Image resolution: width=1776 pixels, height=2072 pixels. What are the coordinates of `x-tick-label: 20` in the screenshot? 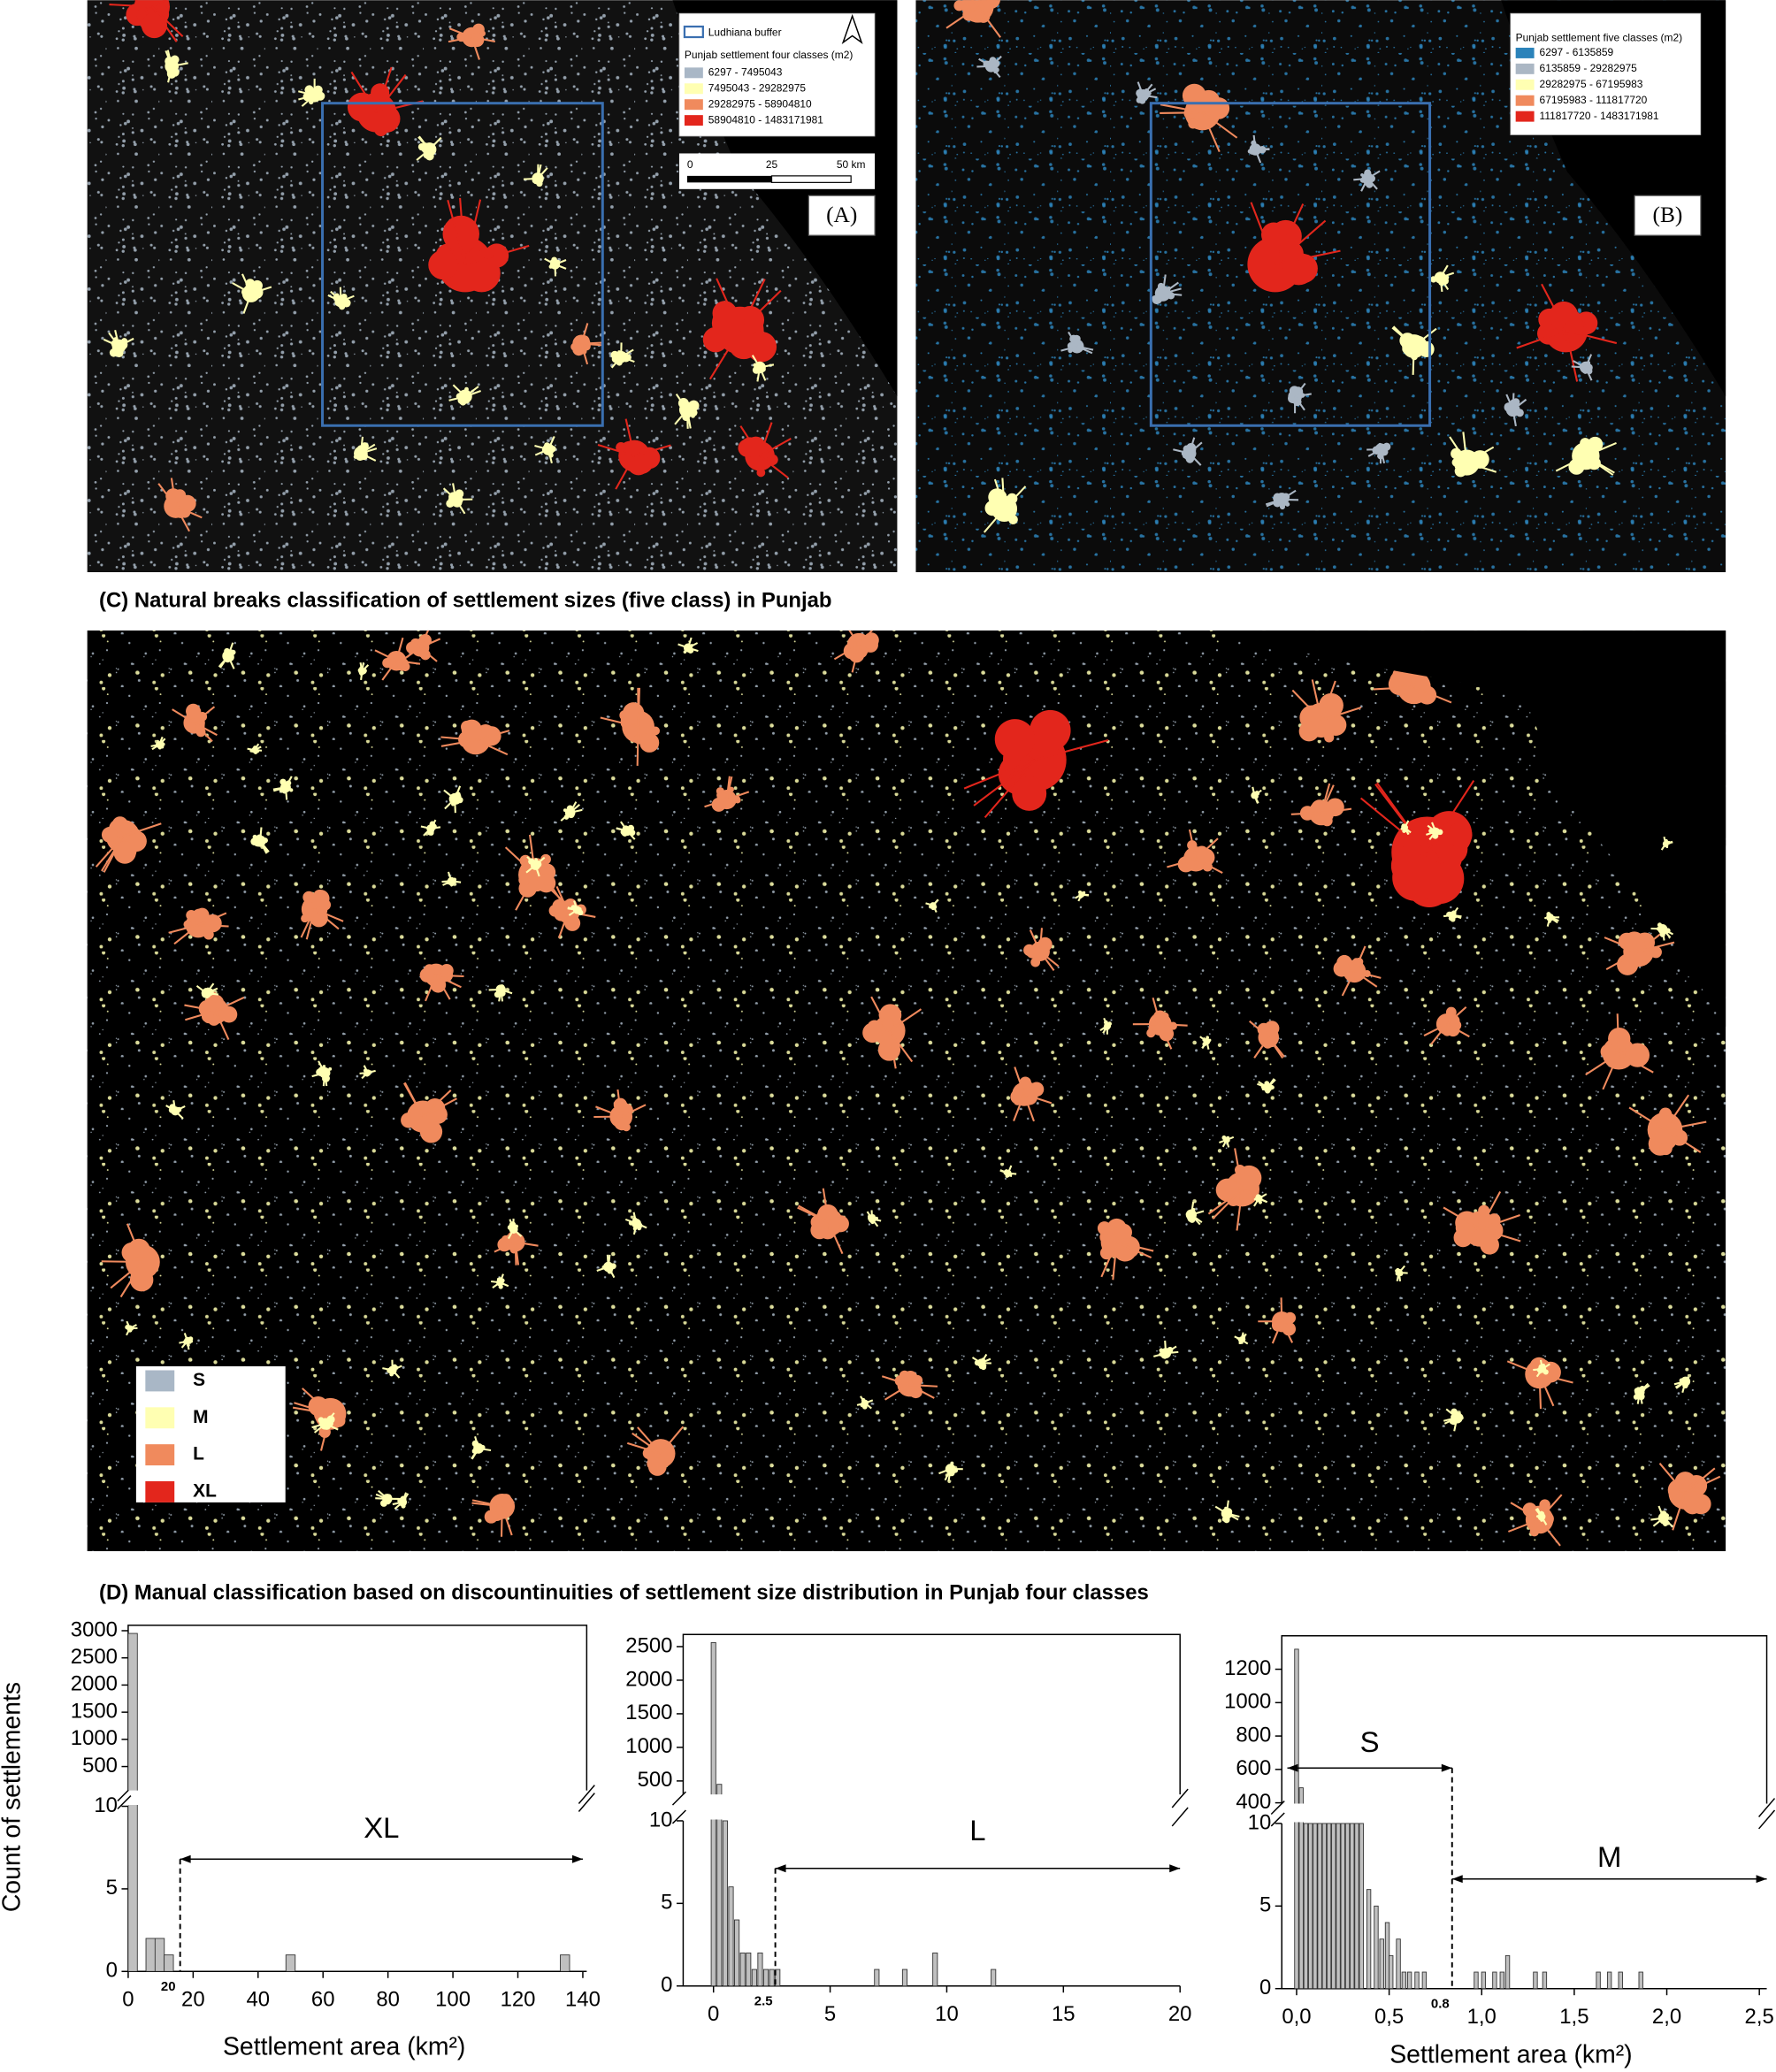 It's located at (1180, 2014).